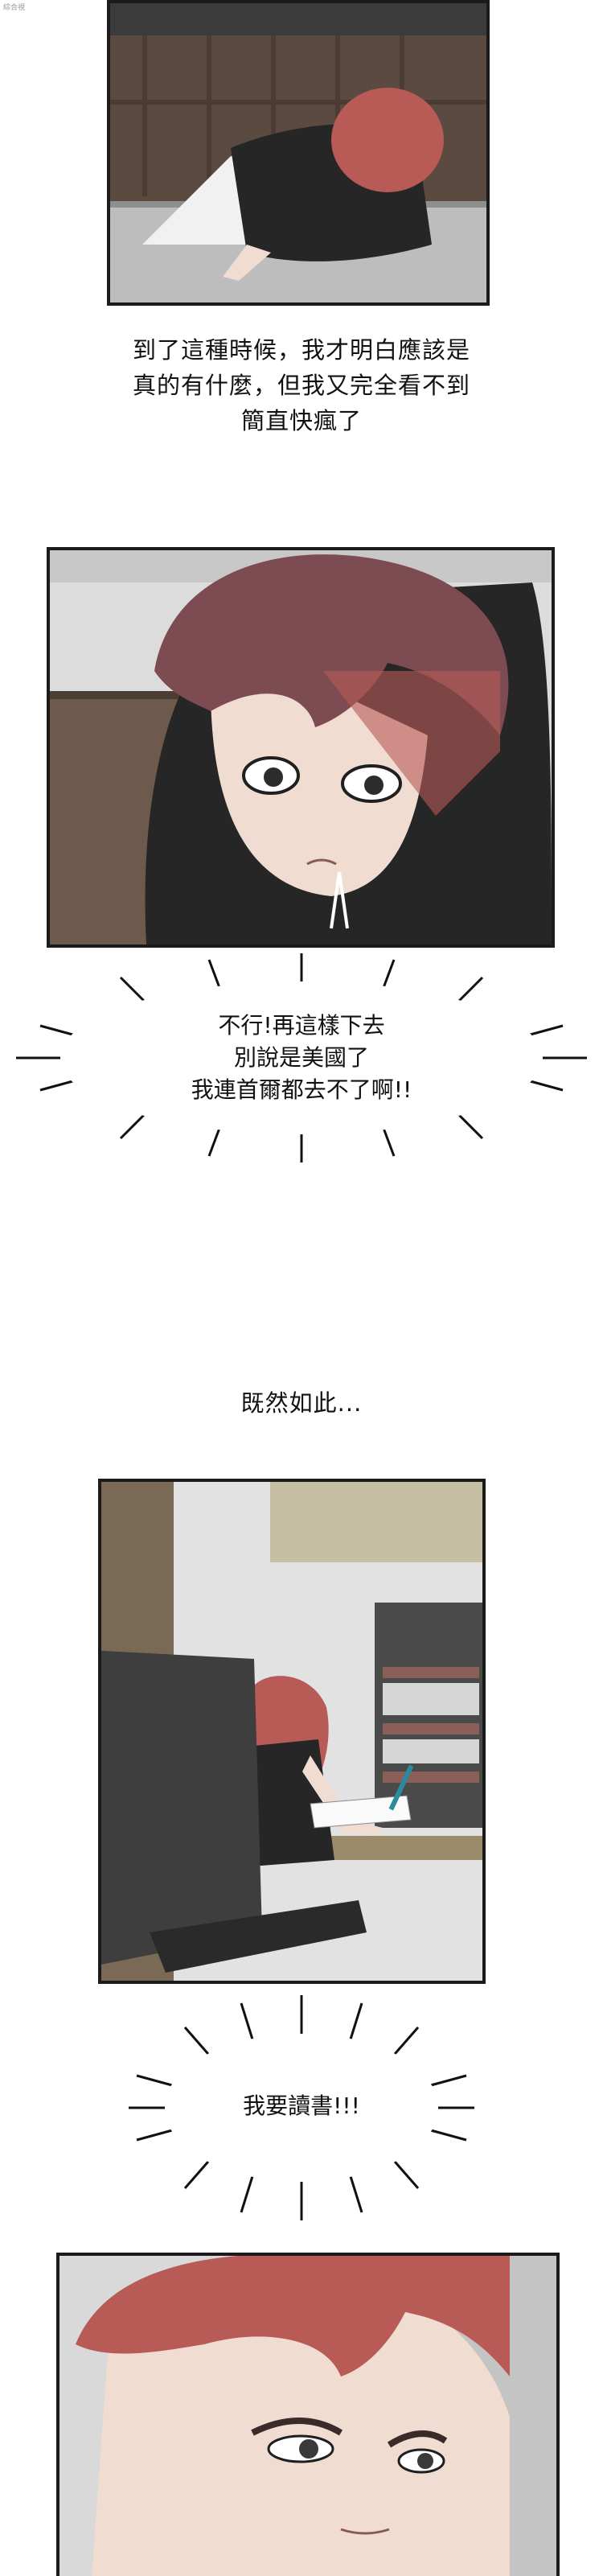  Describe the element at coordinates (301, 420) in the screenshot. I see `caption-line: 簡直快瘋了` at that location.